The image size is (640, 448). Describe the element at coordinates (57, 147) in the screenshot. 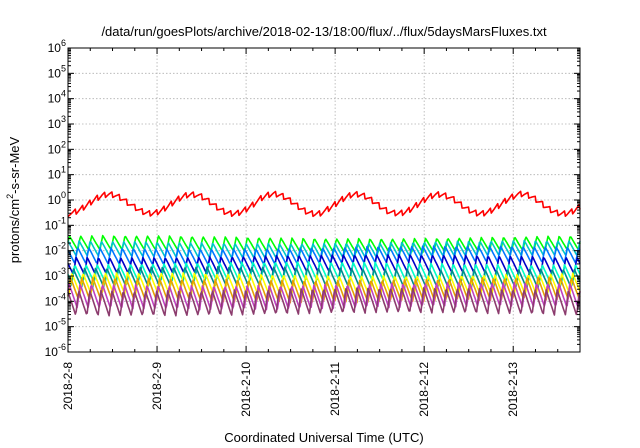

I see `y-tick-label: 10²` at that location.